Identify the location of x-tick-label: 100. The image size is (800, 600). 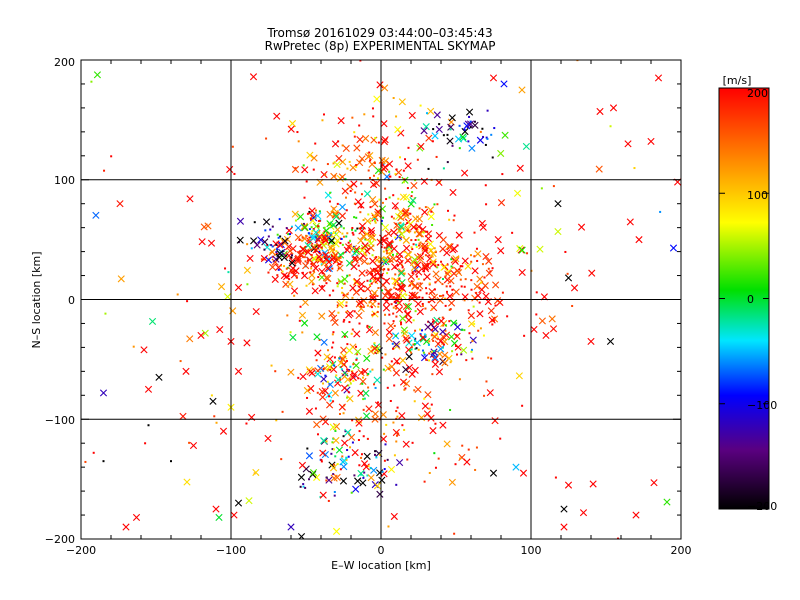
(531, 550).